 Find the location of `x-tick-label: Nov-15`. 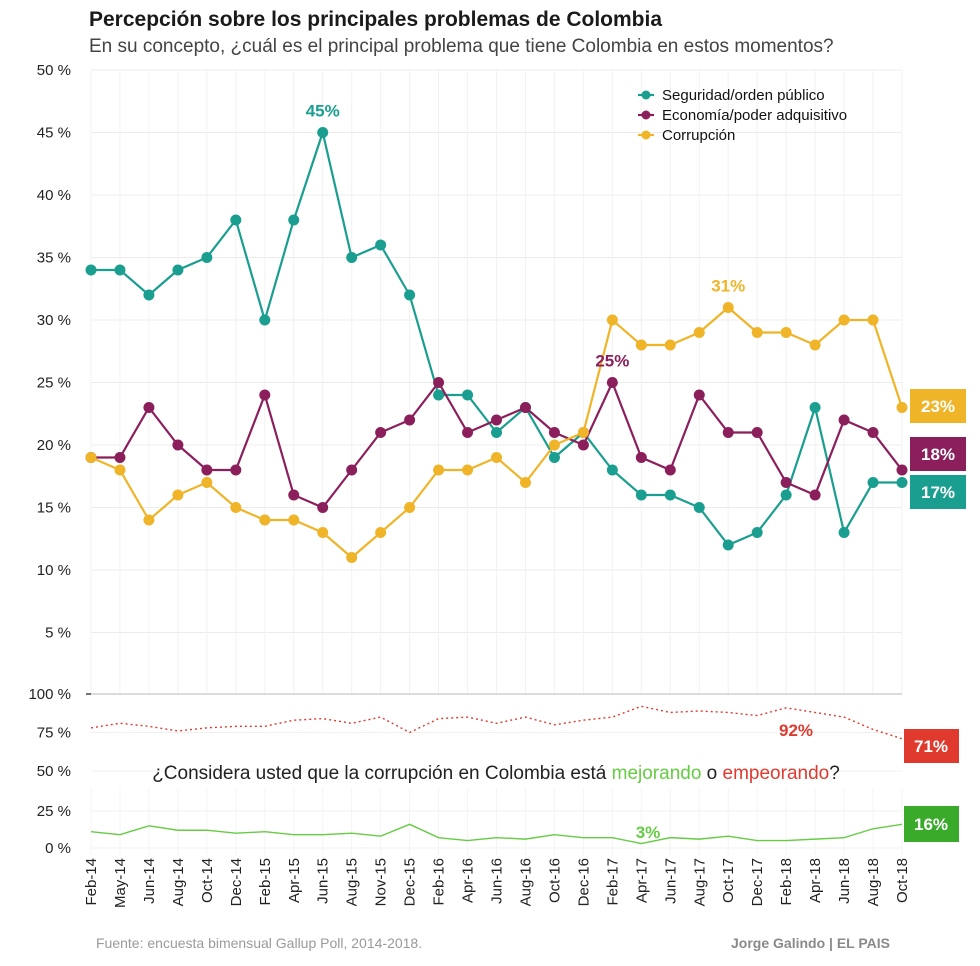

x-tick-label: Nov-15 is located at coordinates (381, 882).